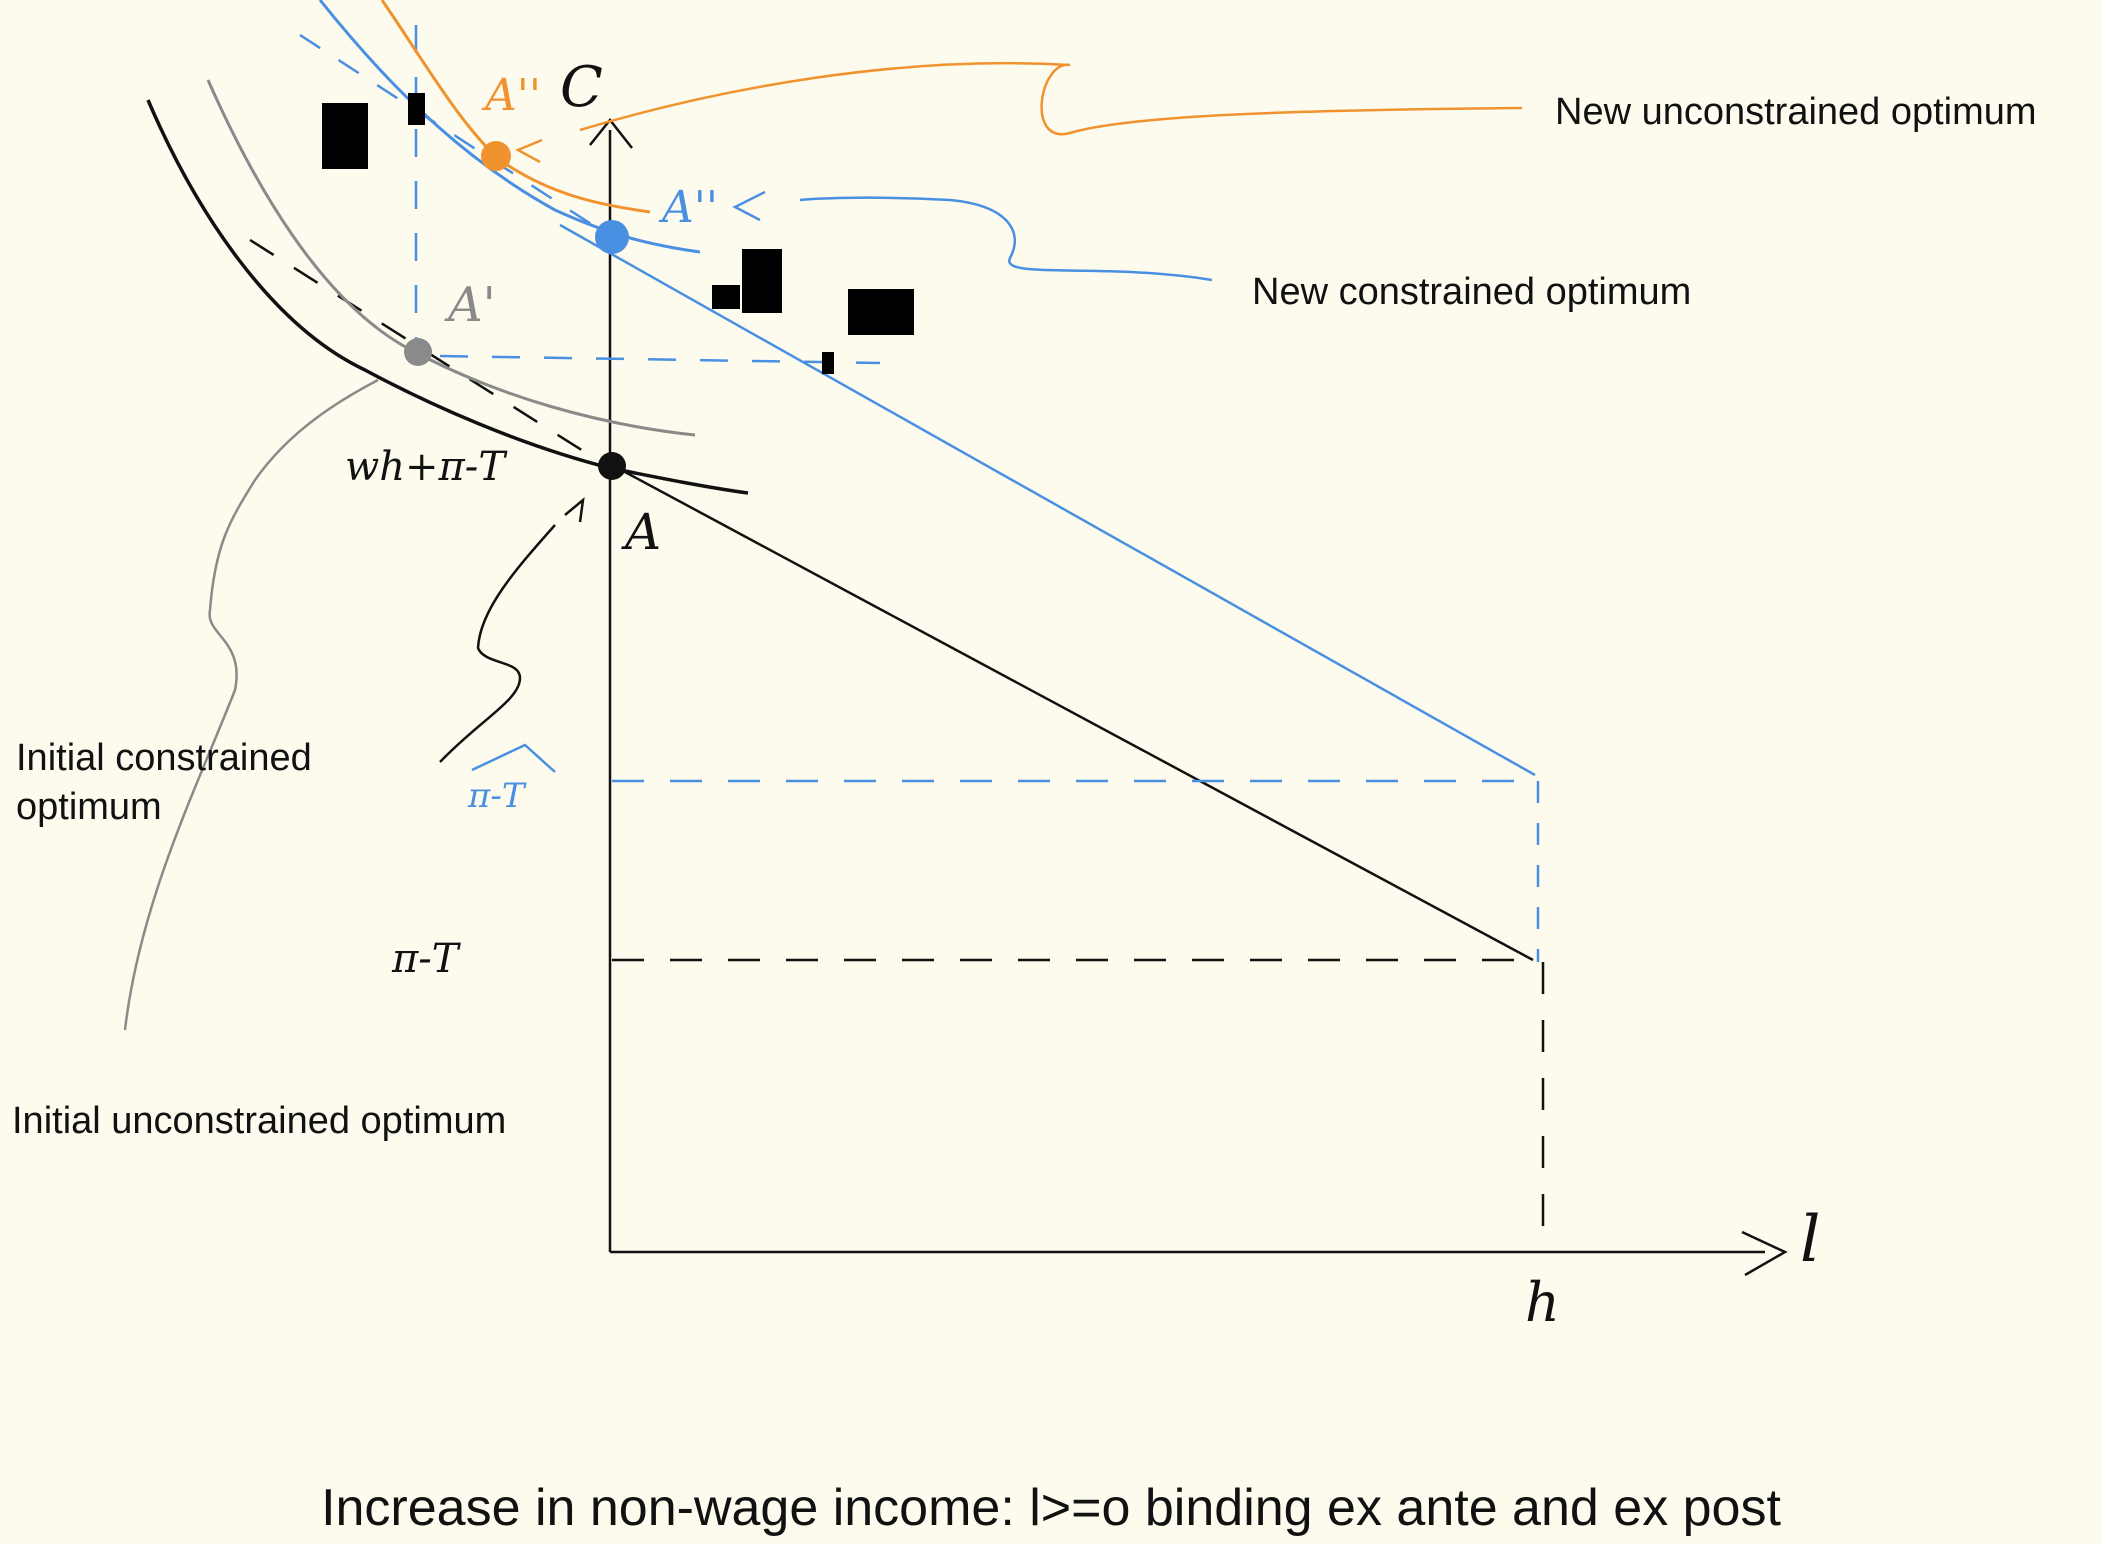  I want to click on initial-constrained-annotation: Initial constrained optimum, so click(164, 782).